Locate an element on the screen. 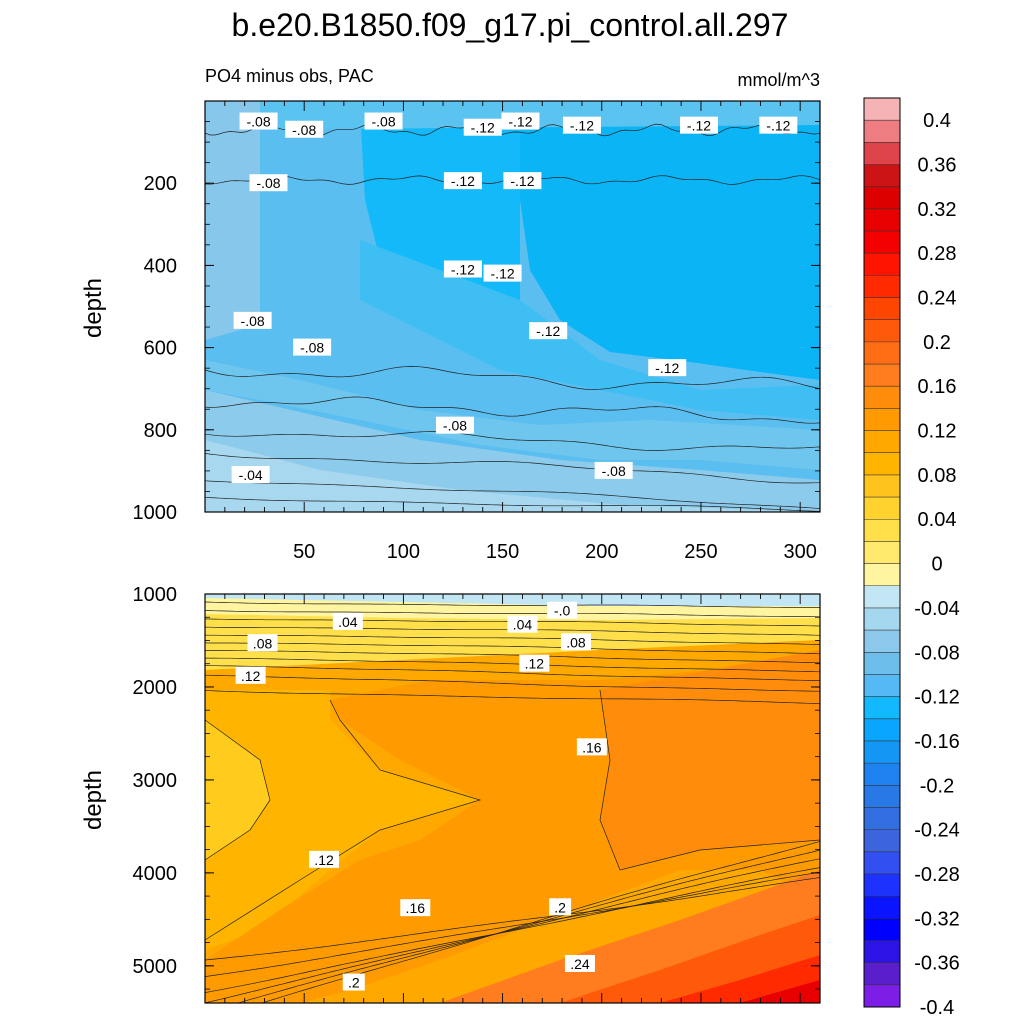 The height and width of the screenshot is (1024, 1024). y-tick-label: 1000 is located at coordinates (155, 595).